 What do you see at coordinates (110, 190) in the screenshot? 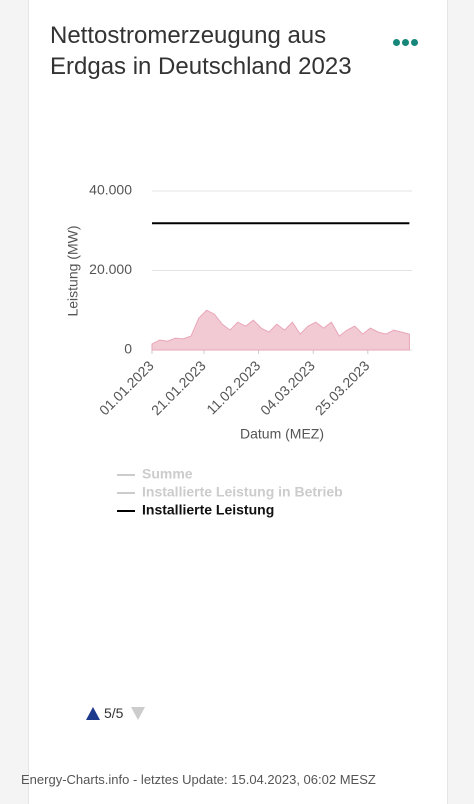
I see `y-tick-label: 40.000` at bounding box center [110, 190].